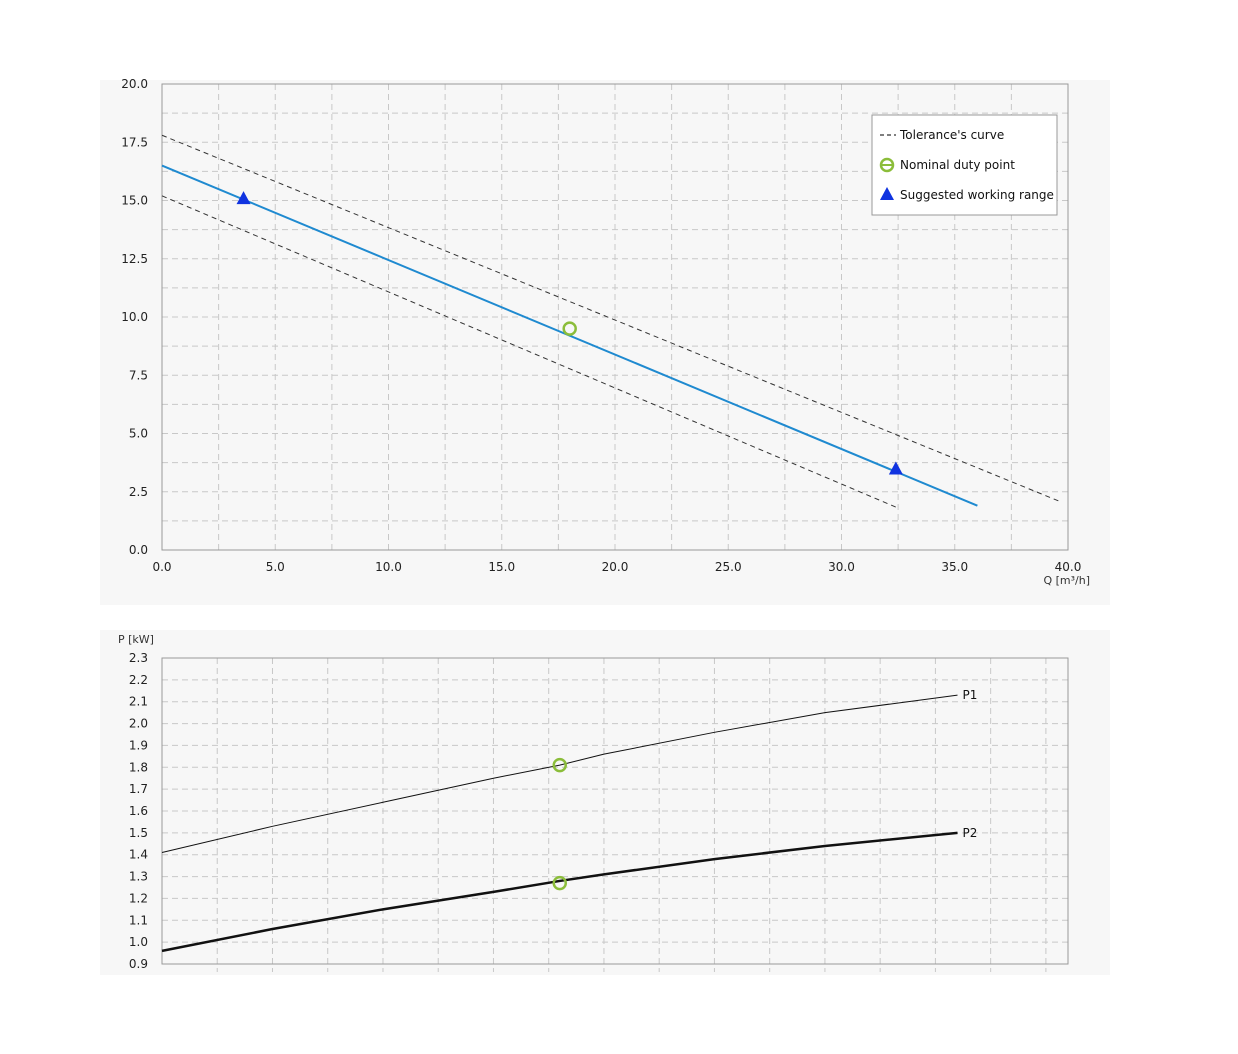  Describe the element at coordinates (134, 259) in the screenshot. I see `y-tick-label: 12.5` at that location.